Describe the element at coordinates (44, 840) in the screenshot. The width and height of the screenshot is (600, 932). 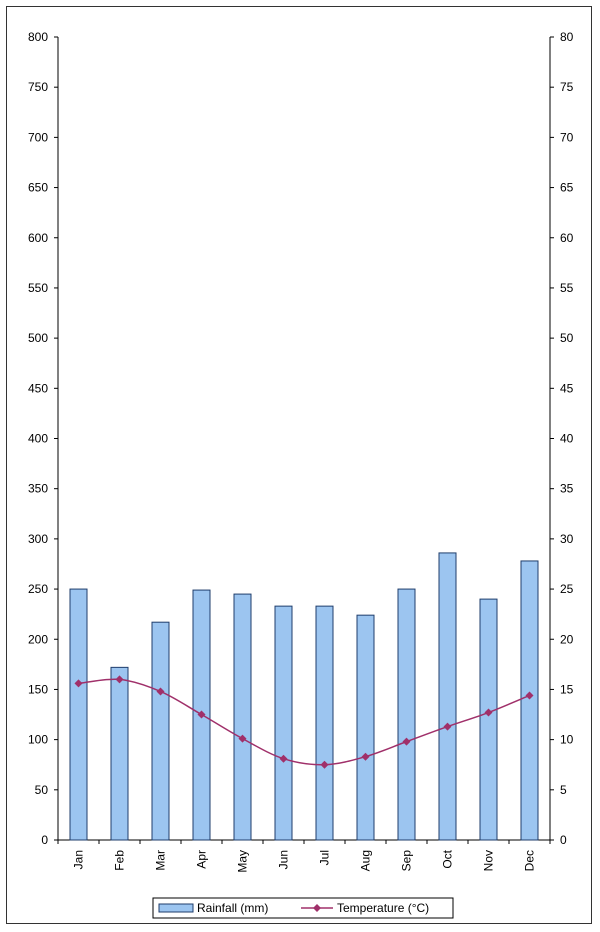
I see `left-tick-label: 0` at that location.